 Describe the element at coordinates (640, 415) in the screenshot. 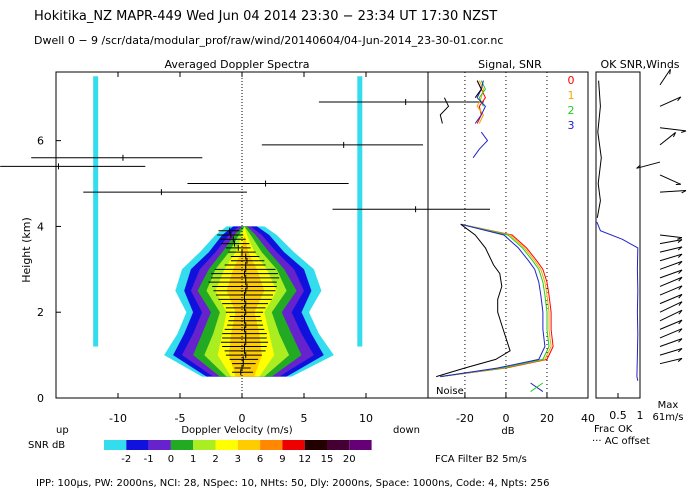

I see `frac-ok-tick-label: 1` at that location.